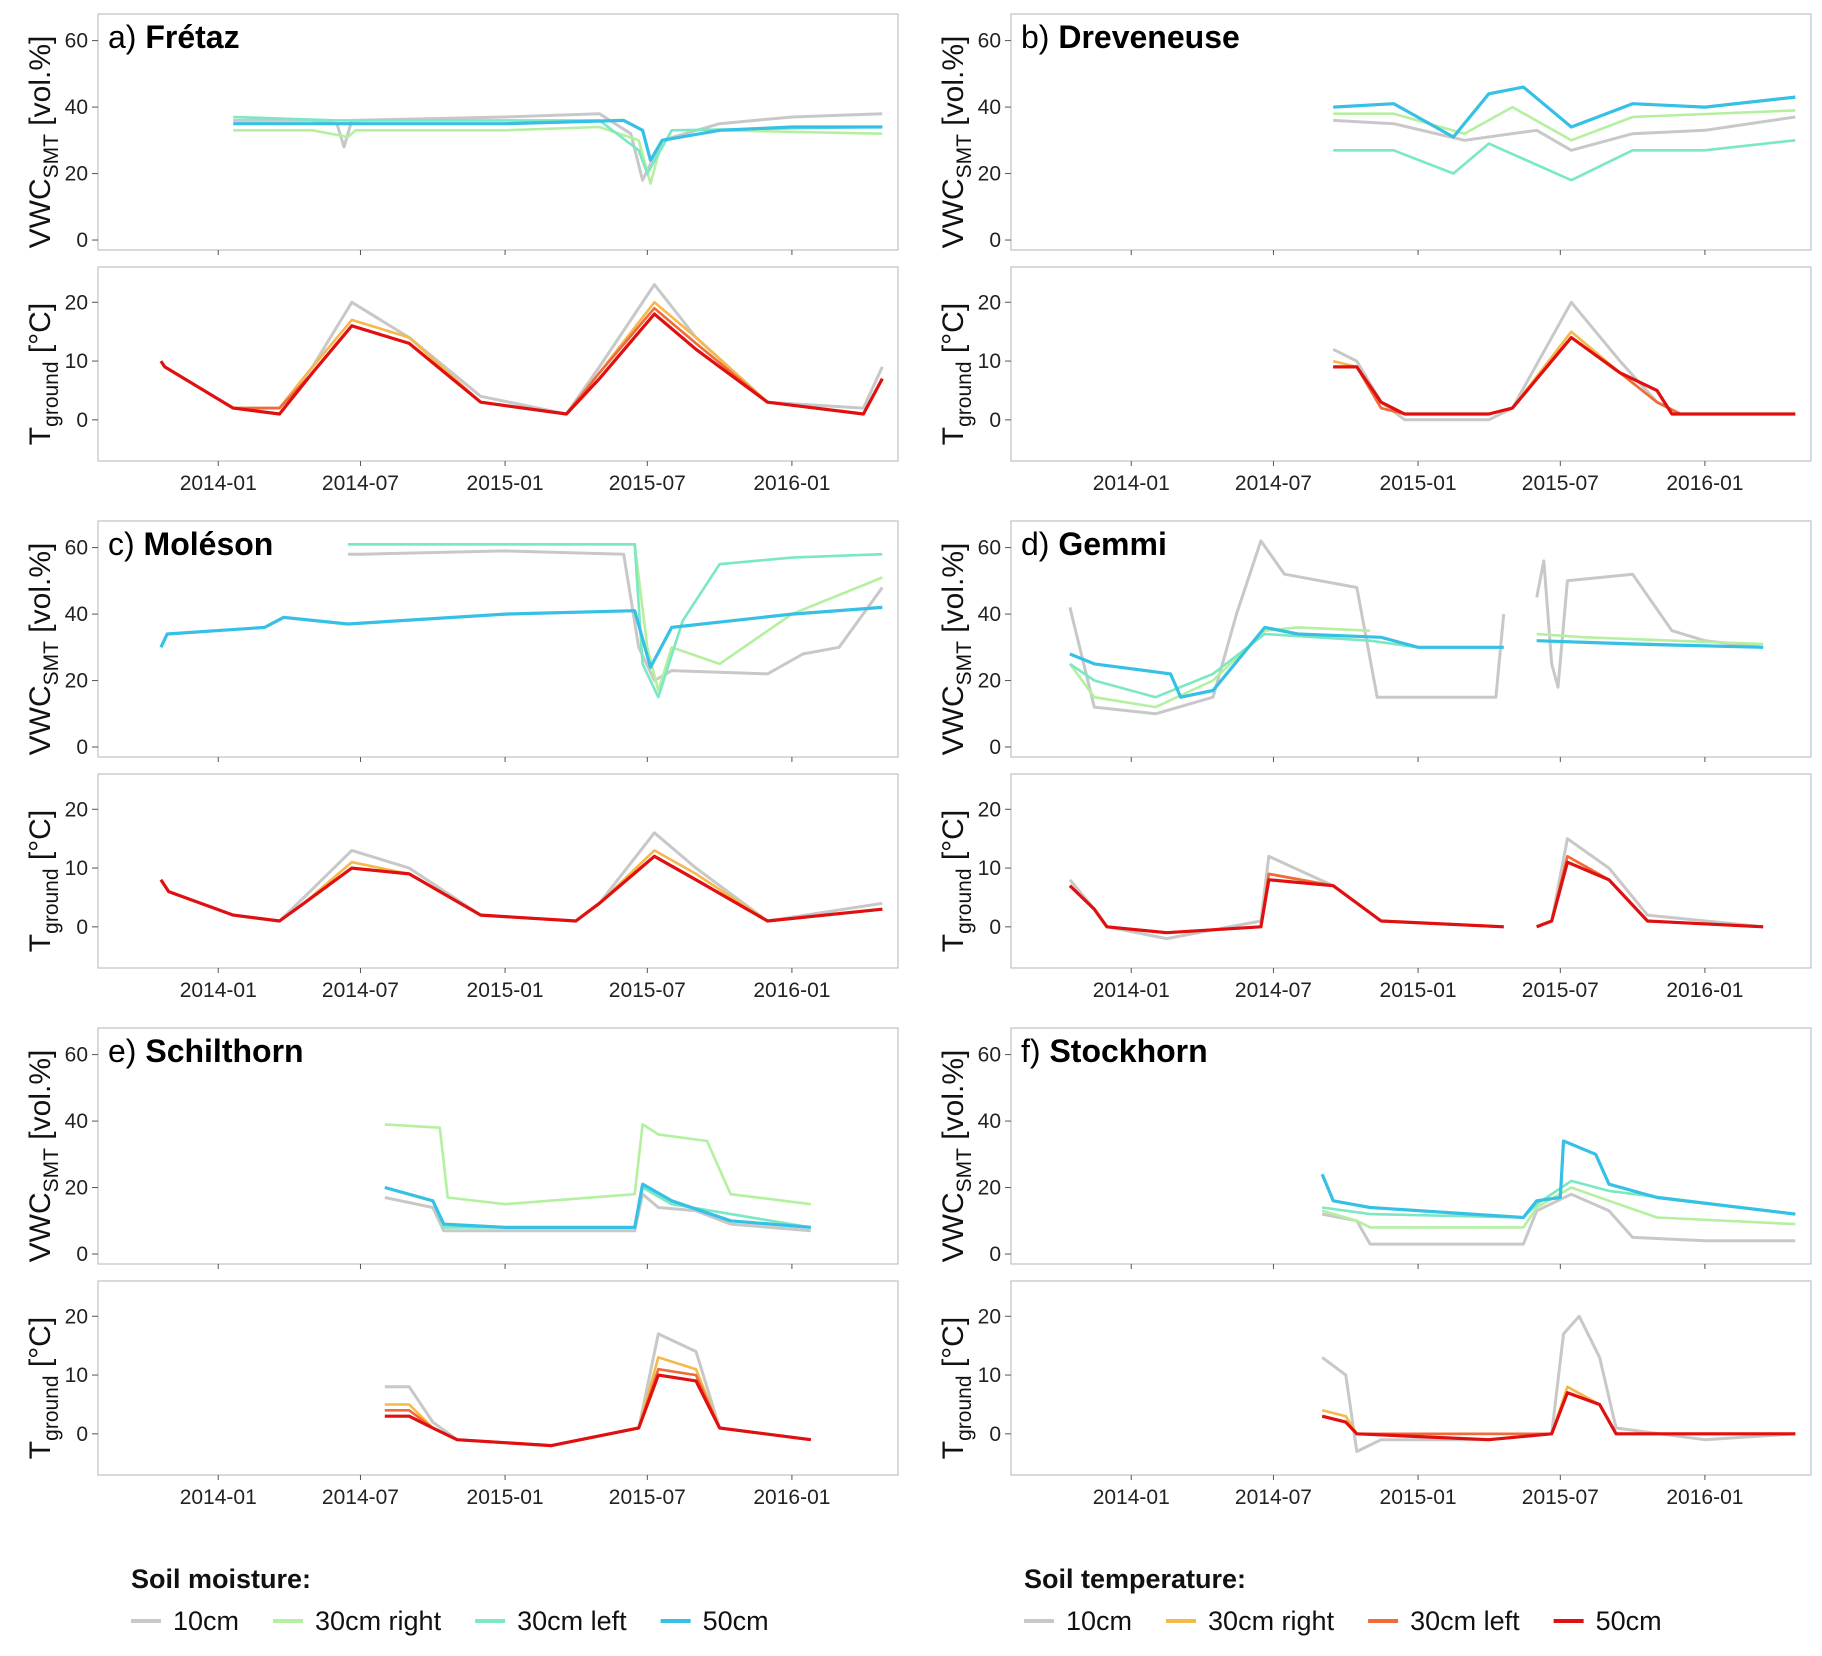 The width and height of the screenshot is (1822, 1656). Describe the element at coordinates (1558, 1383) in the screenshot. I see `tground-series-10cm` at that location.